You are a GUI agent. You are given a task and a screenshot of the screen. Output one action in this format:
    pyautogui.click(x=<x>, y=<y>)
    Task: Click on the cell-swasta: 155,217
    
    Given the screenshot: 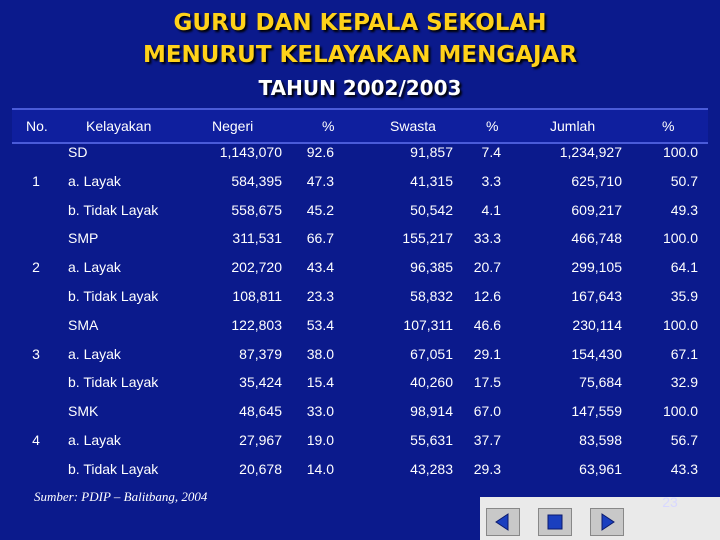 What is the action you would take?
    pyautogui.click(x=427, y=238)
    